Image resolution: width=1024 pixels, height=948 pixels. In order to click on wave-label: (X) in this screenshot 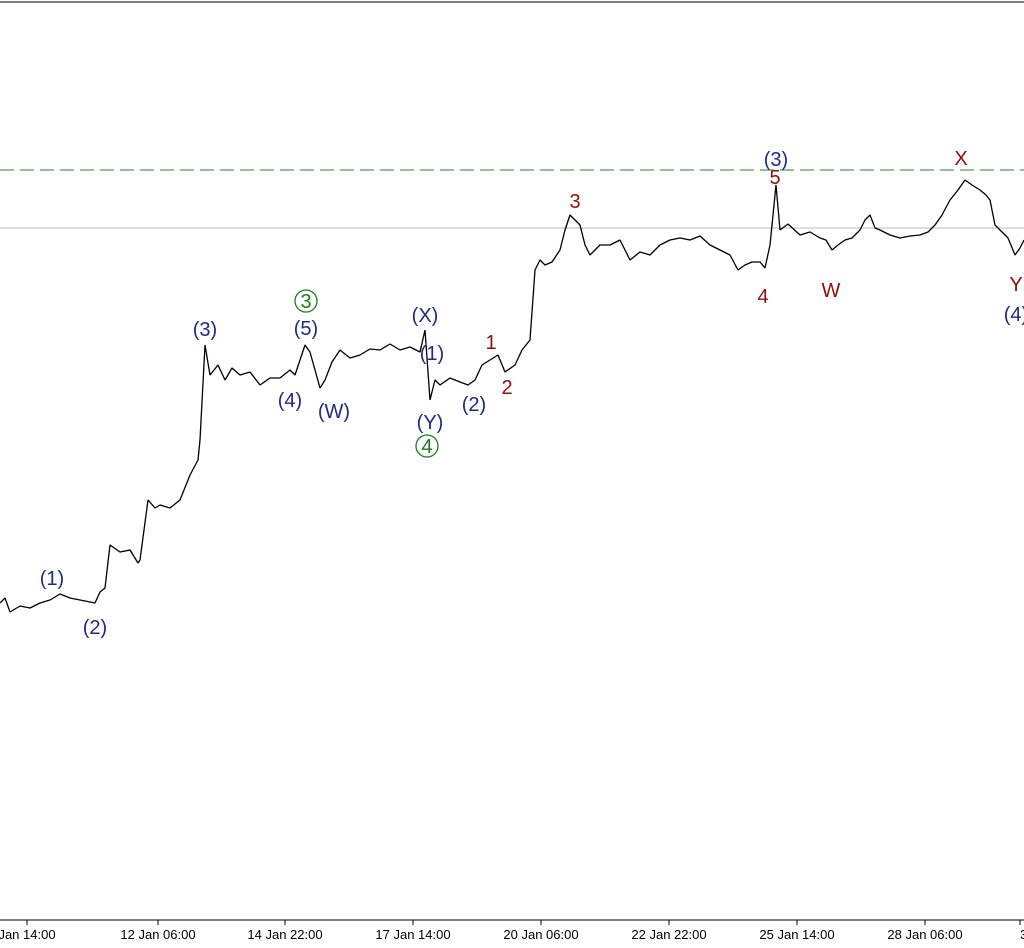, I will do `click(425, 316)`.